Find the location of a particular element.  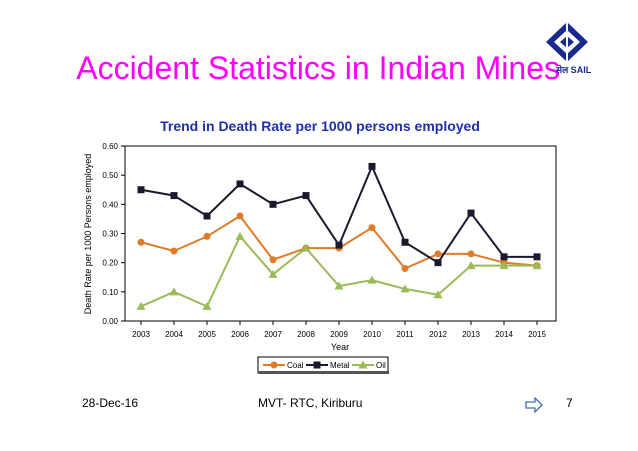

x-tick-label: 2005 is located at coordinates (207, 334).